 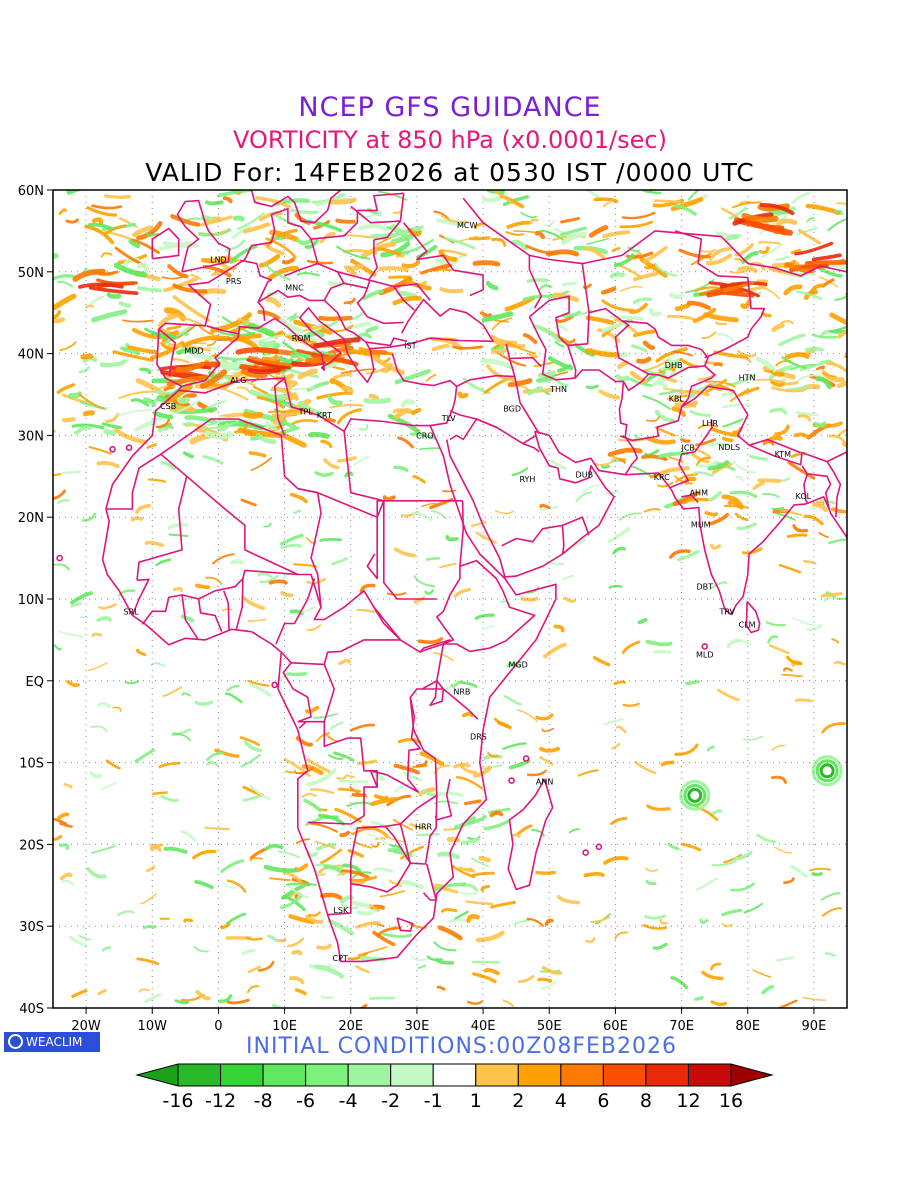 I want to click on island, so click(x=705, y=646).